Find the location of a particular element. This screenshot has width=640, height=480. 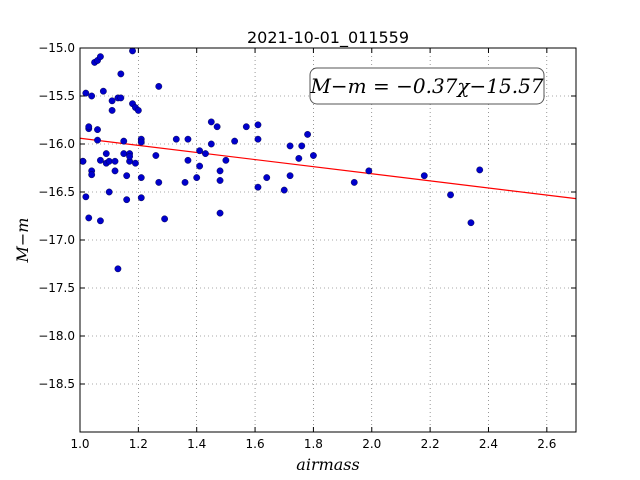

x-tick-labels: 1.0 1.2 1.4 1.6 1.8 2.0 2.2 2.4 2.6 is located at coordinates (313, 444).